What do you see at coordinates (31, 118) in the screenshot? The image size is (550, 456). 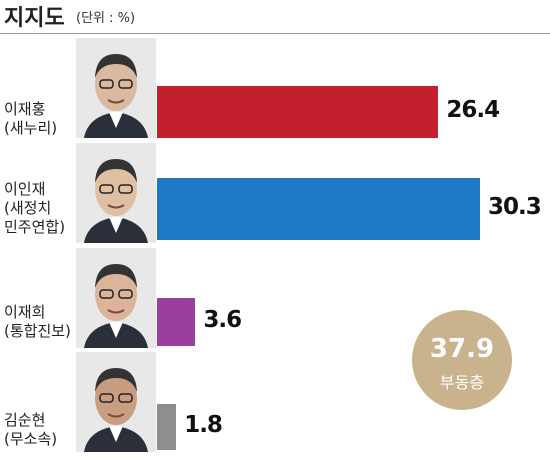 I see `category-label: 이재홍 (새누리)` at bounding box center [31, 118].